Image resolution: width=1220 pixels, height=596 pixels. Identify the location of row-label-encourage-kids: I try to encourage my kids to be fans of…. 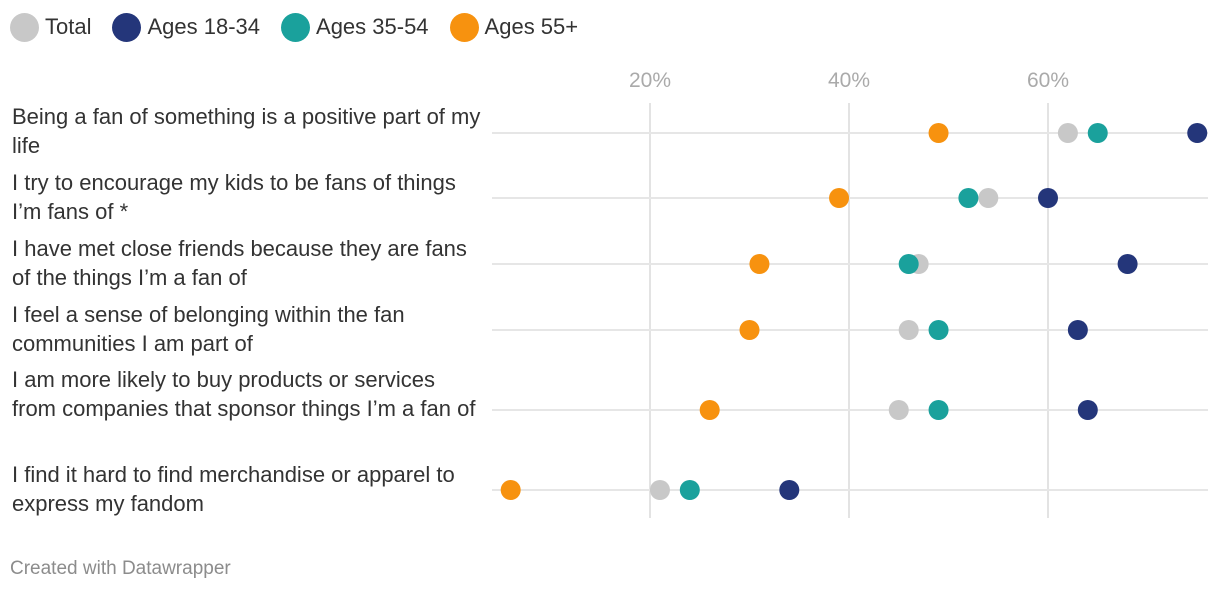
(234, 197).